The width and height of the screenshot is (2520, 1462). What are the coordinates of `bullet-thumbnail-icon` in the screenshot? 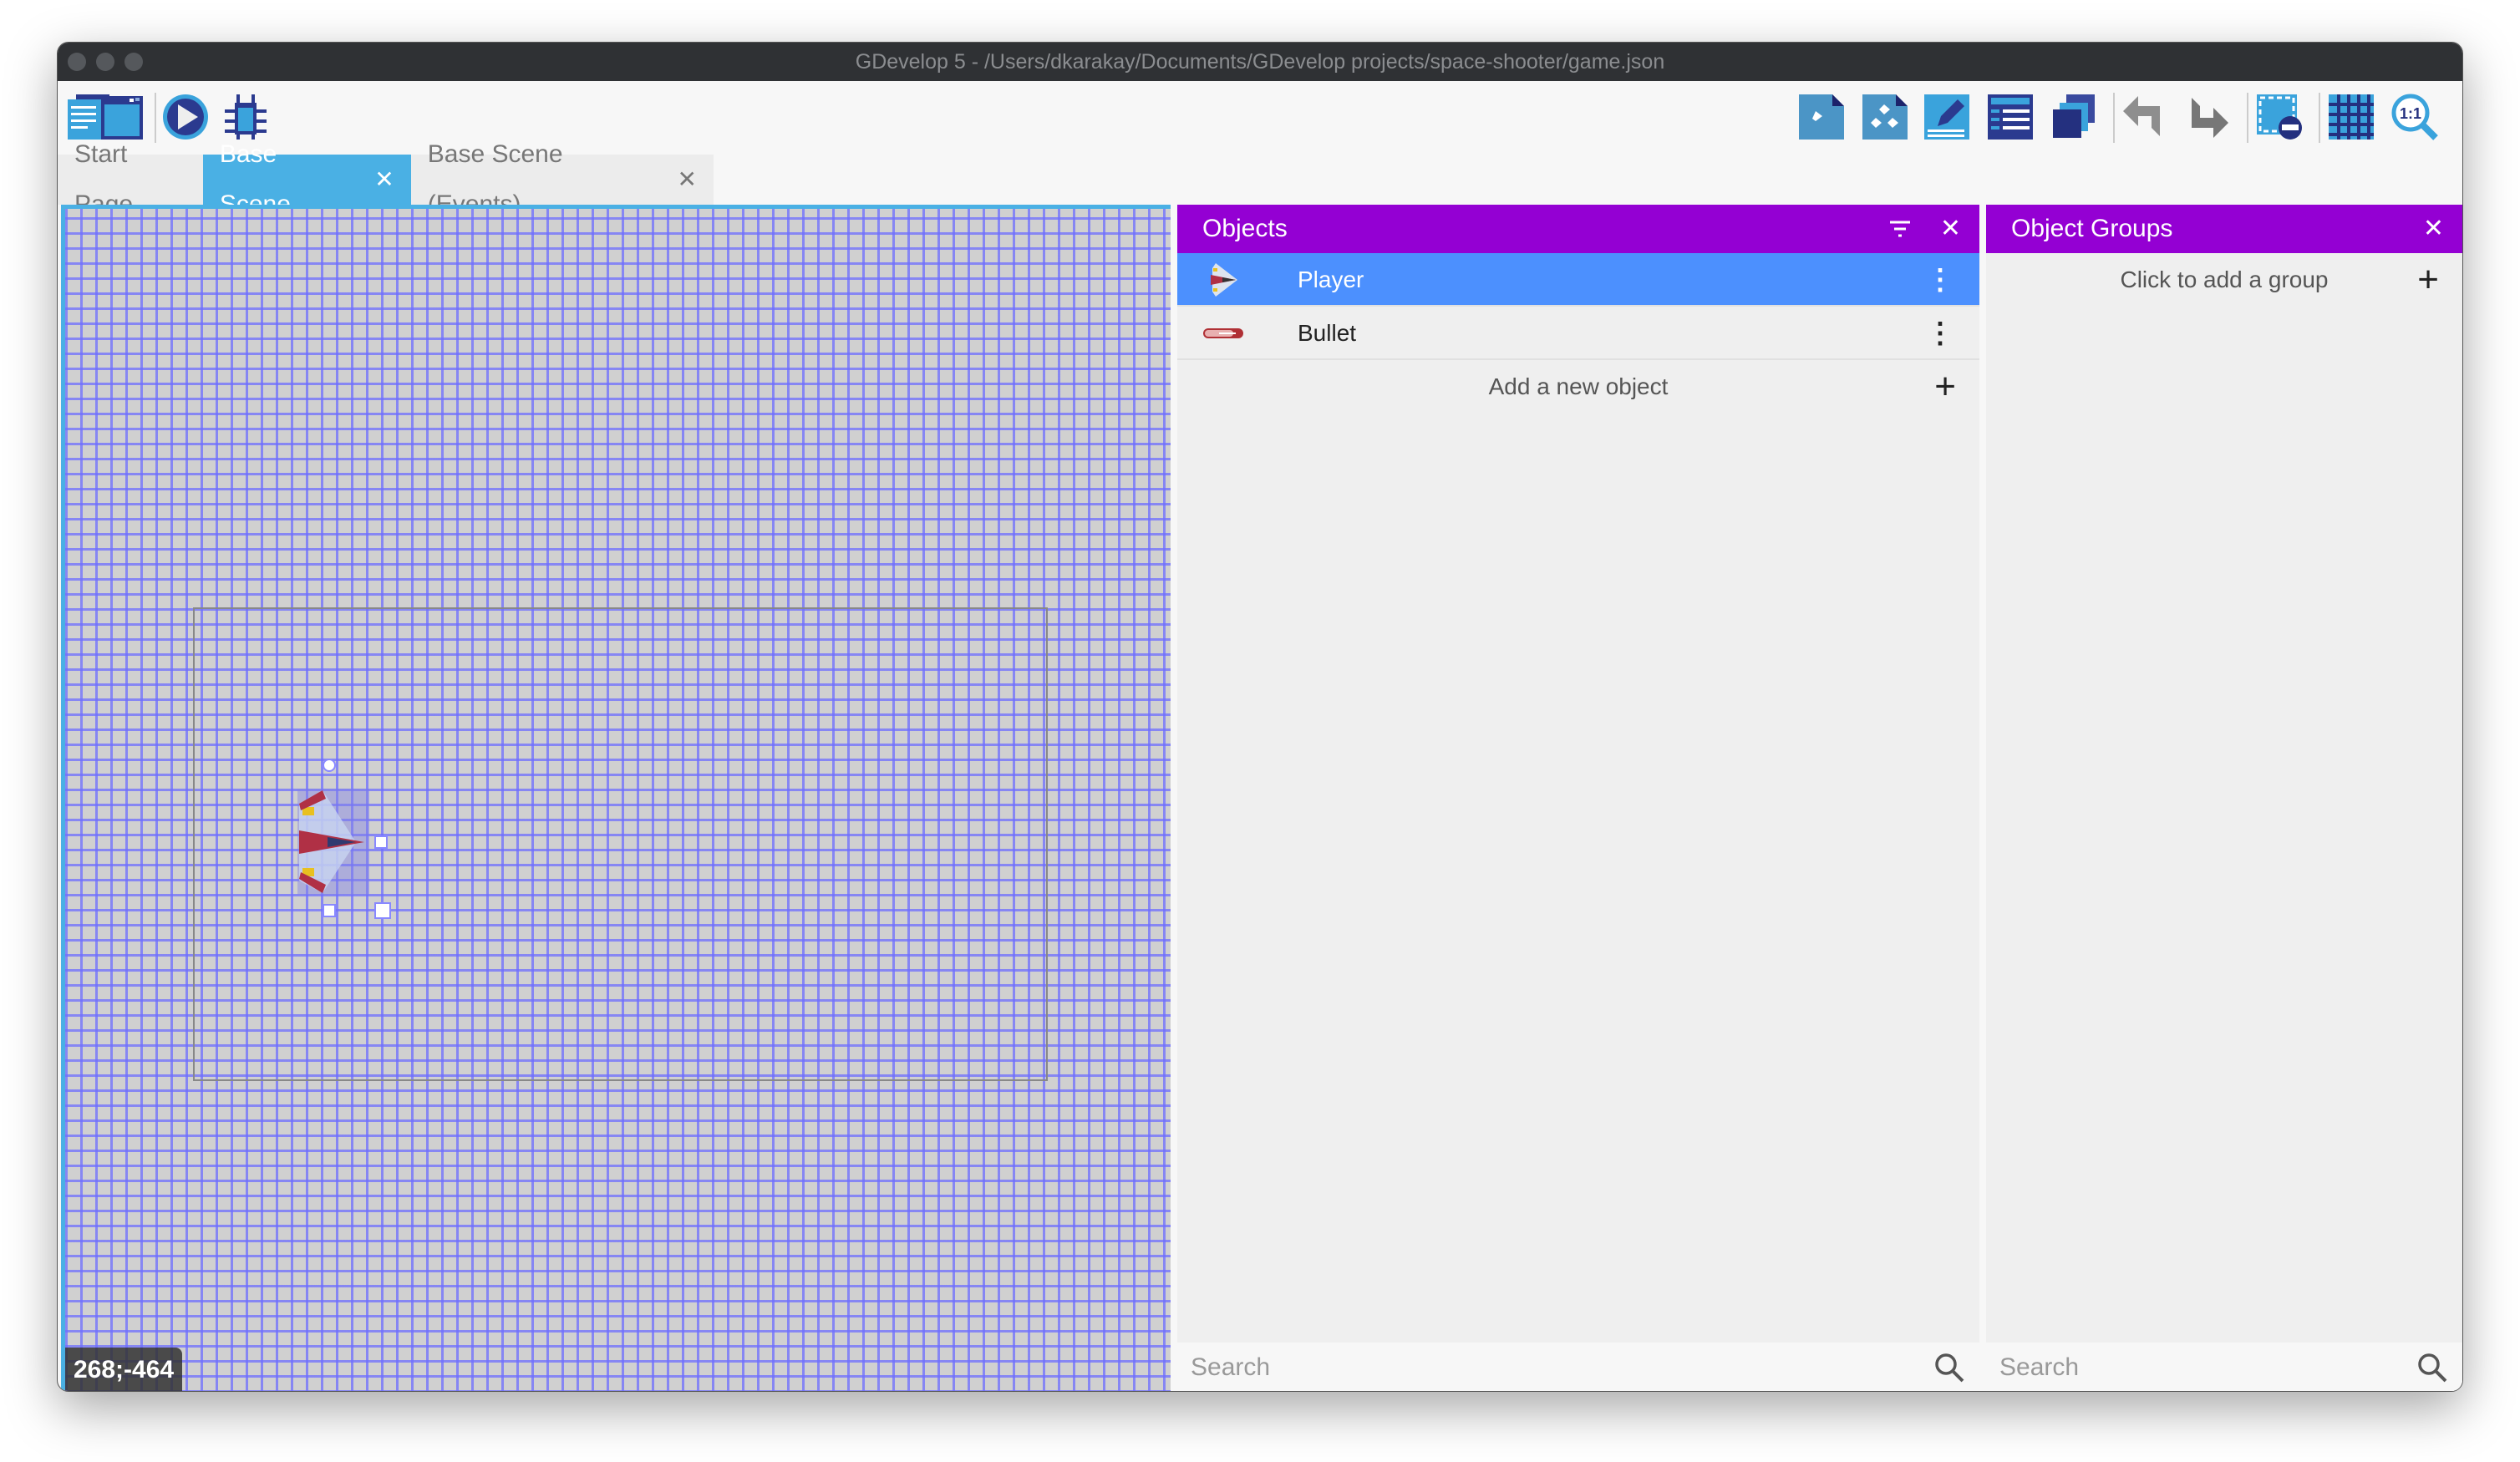 It's located at (1223, 333).